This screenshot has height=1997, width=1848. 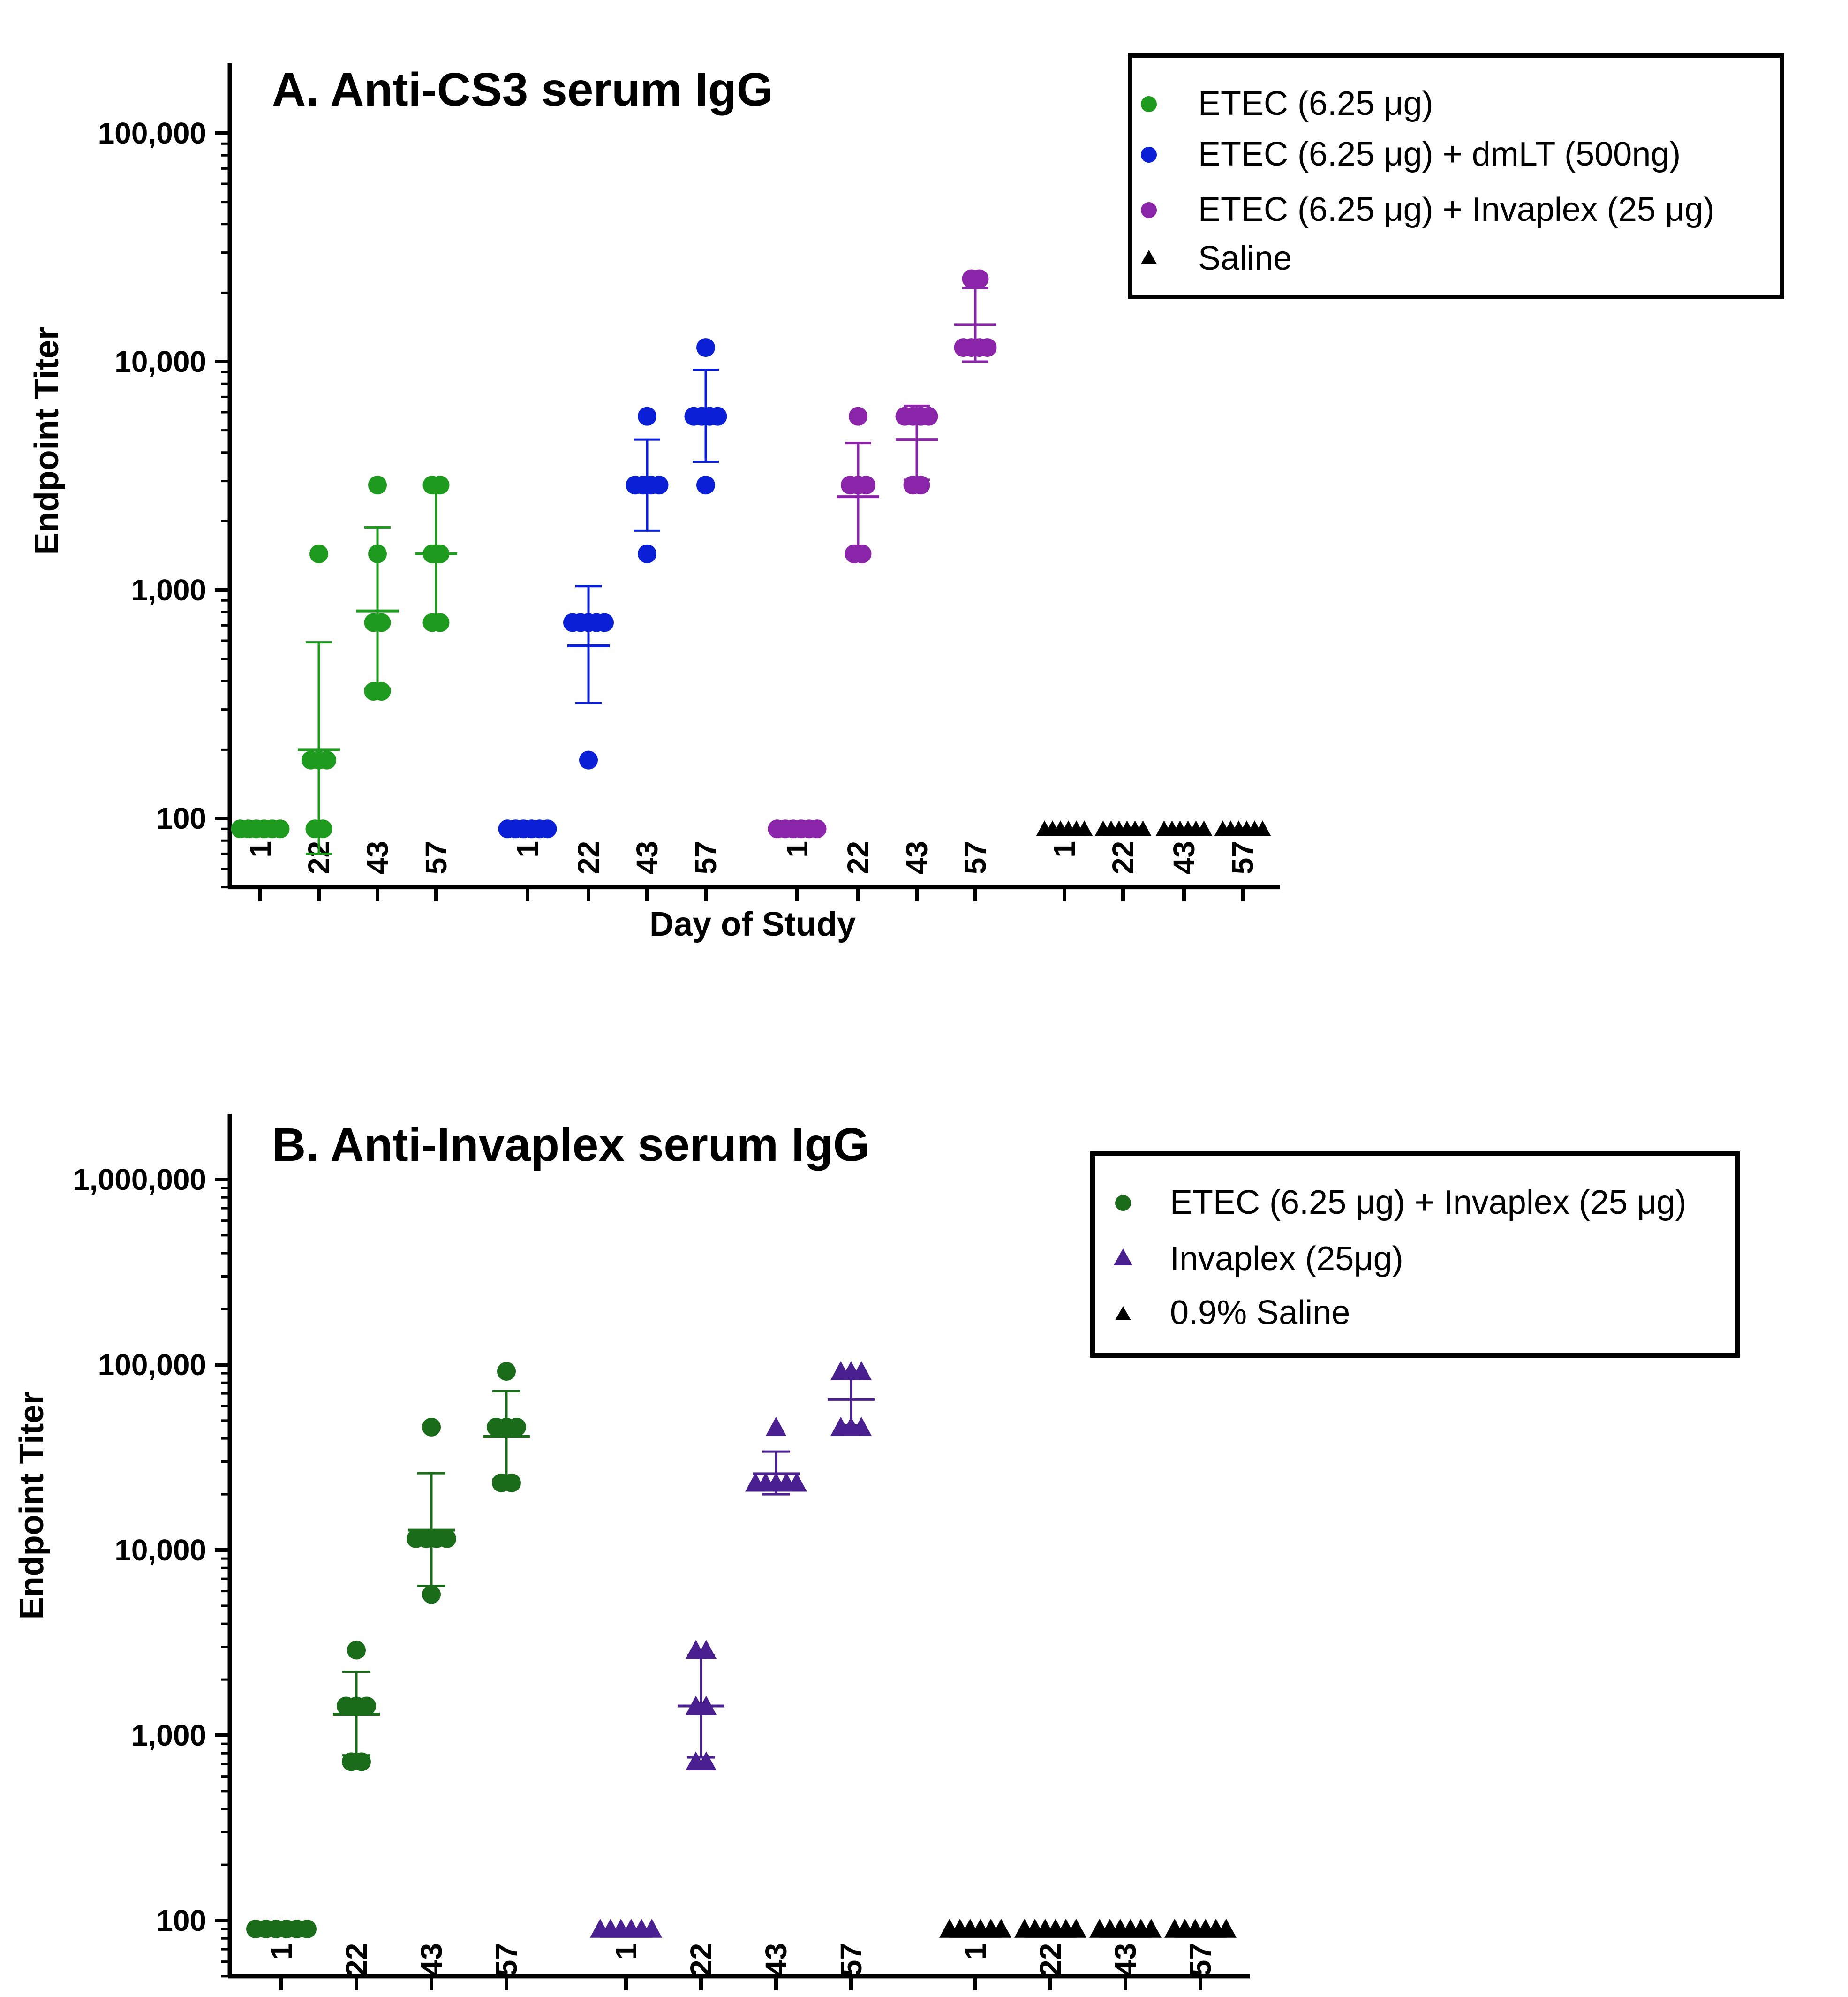 What do you see at coordinates (523, 89) in the screenshot?
I see `chart-a-title: A. Anti-CS3 serum IgG` at bounding box center [523, 89].